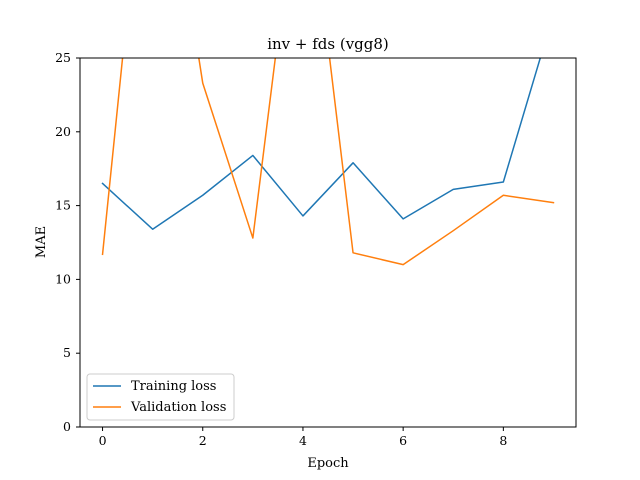 Image resolution: width=640 pixels, height=480 pixels. I want to click on x-tick-label-0: 0, so click(103, 440).